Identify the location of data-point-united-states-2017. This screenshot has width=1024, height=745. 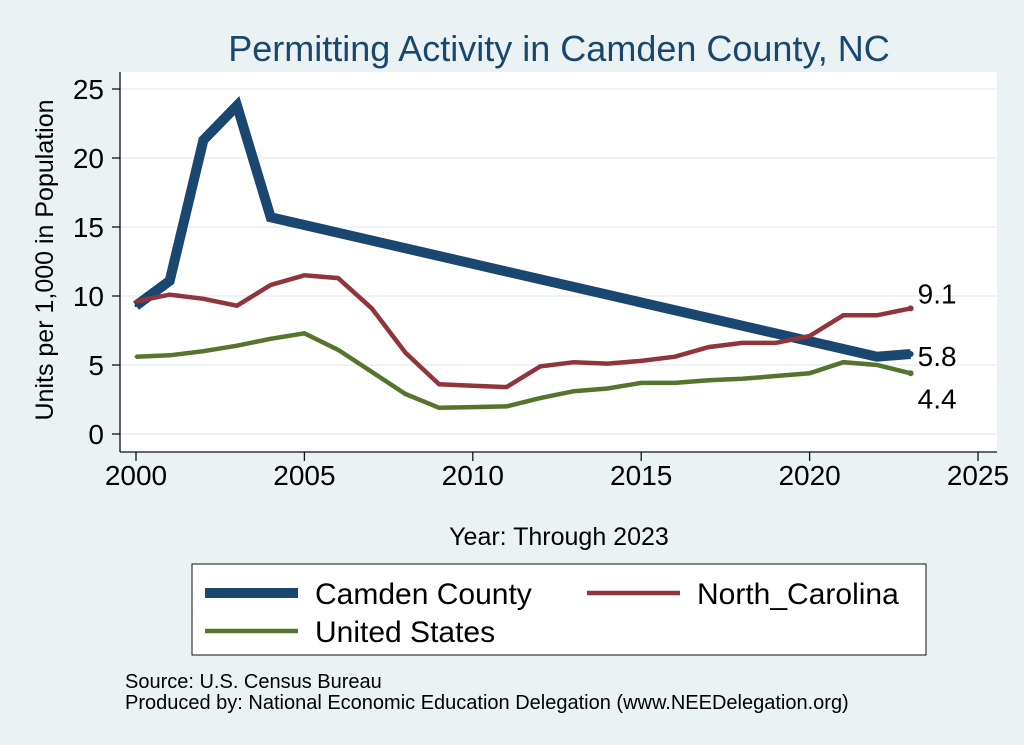
(709, 380).